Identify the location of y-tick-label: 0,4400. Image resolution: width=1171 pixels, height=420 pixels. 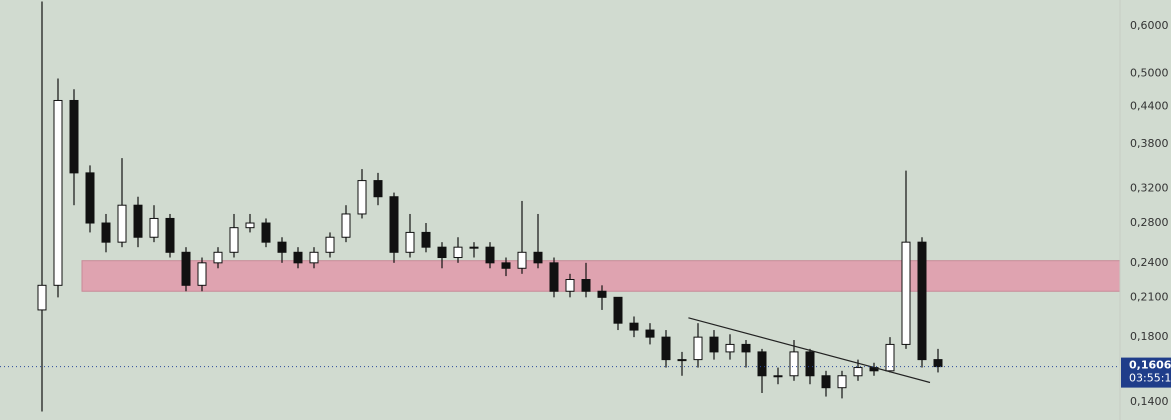
(1149, 105).